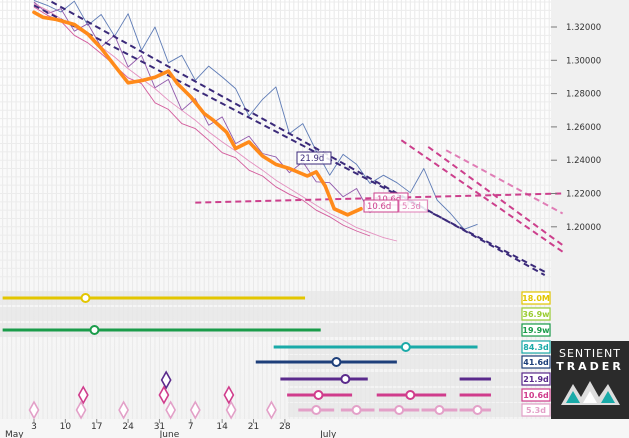  I want to click on y-tick-label: 1.28000, so click(583, 95).